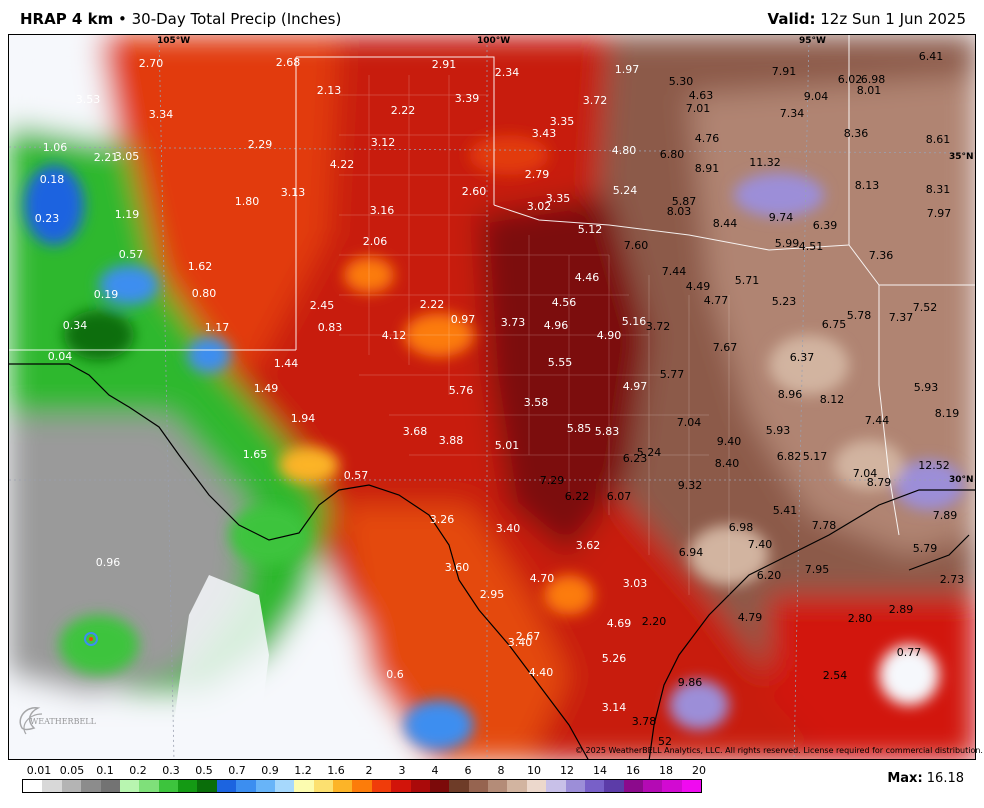 This screenshot has height=808, width=984. Describe the element at coordinates (938, 139) in the screenshot. I see `precip-value-label: 8.61` at that location.